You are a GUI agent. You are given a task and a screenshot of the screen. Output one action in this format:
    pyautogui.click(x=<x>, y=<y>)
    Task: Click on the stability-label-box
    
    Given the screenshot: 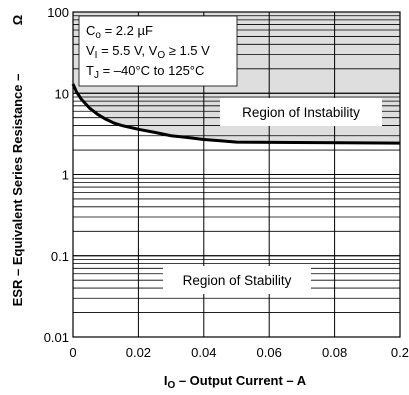 What is the action you would take?
    pyautogui.click(x=237, y=280)
    